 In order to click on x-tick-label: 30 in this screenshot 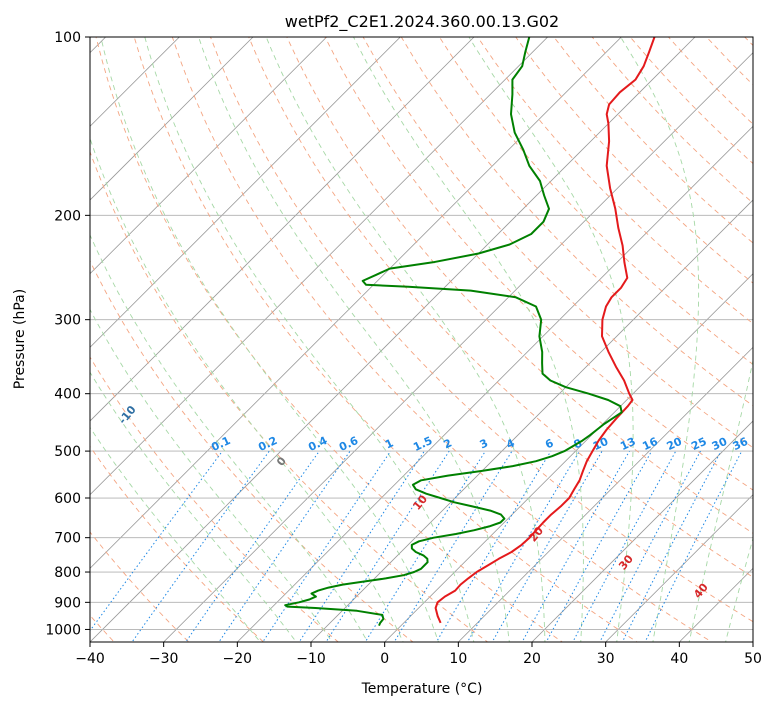, I will do `click(606, 659)`.